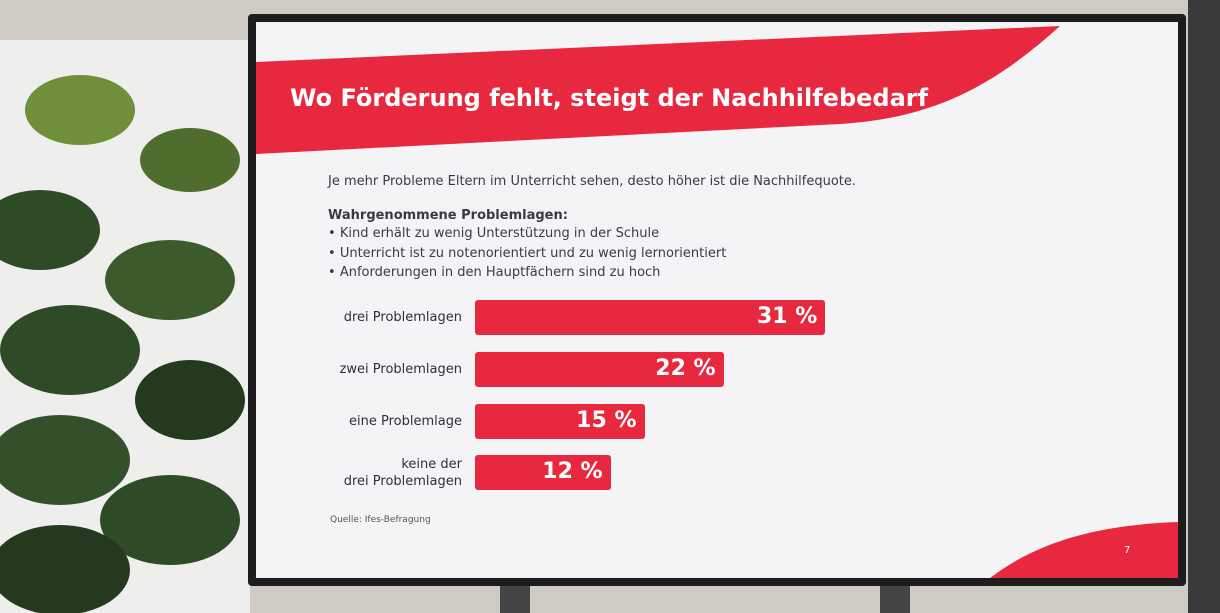 The image size is (1220, 613). Describe the element at coordinates (572, 471) in the screenshot. I see `value-label: 12 %` at that location.